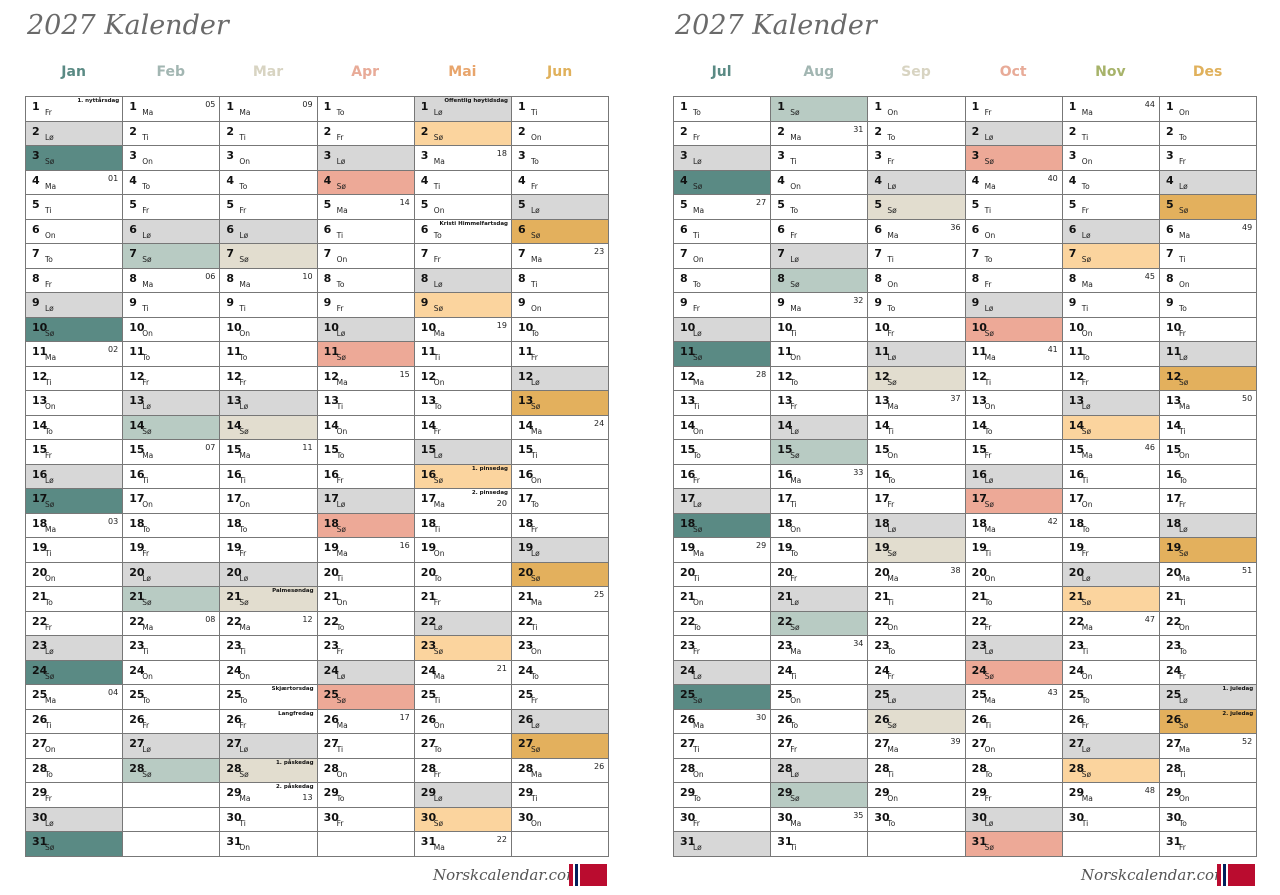 The height and width of the screenshot is (895, 1280). I want to click on week-number: 02, so click(113, 349).